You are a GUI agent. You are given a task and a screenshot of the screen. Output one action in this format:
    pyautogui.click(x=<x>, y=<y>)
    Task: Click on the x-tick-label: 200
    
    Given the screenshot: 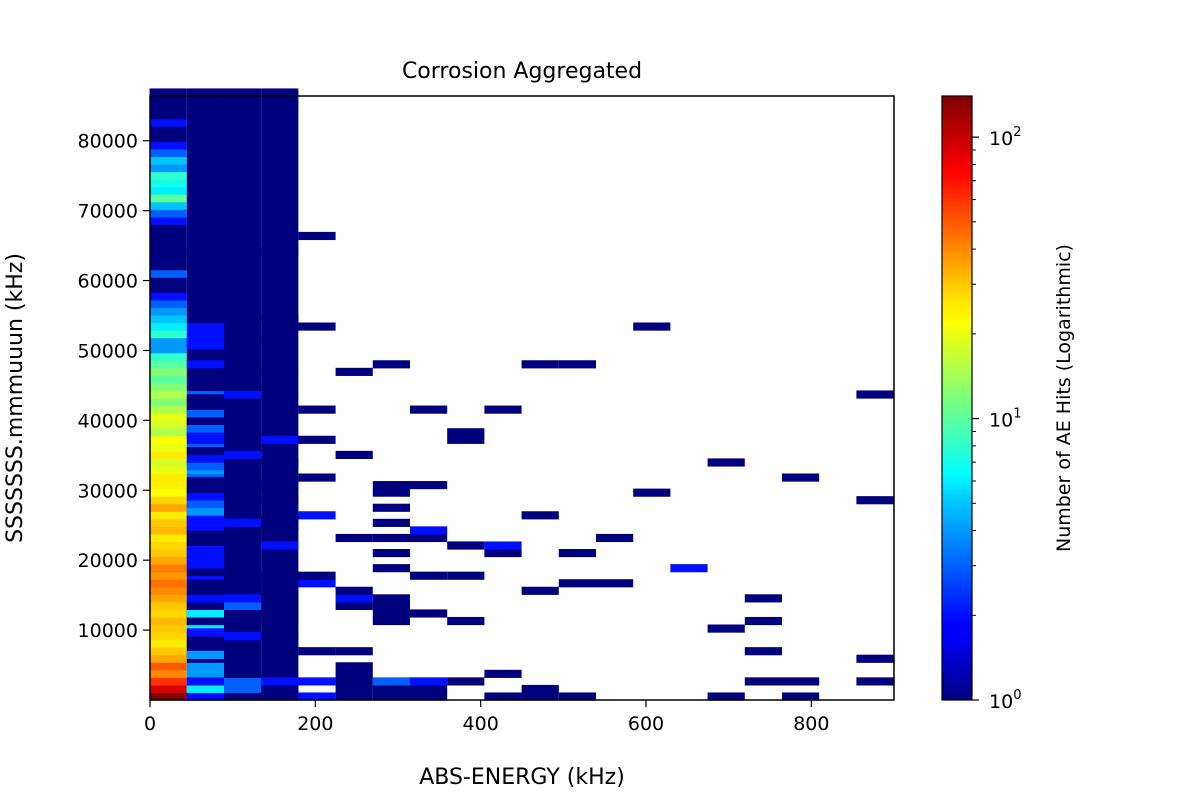 What is the action you would take?
    pyautogui.click(x=315, y=724)
    